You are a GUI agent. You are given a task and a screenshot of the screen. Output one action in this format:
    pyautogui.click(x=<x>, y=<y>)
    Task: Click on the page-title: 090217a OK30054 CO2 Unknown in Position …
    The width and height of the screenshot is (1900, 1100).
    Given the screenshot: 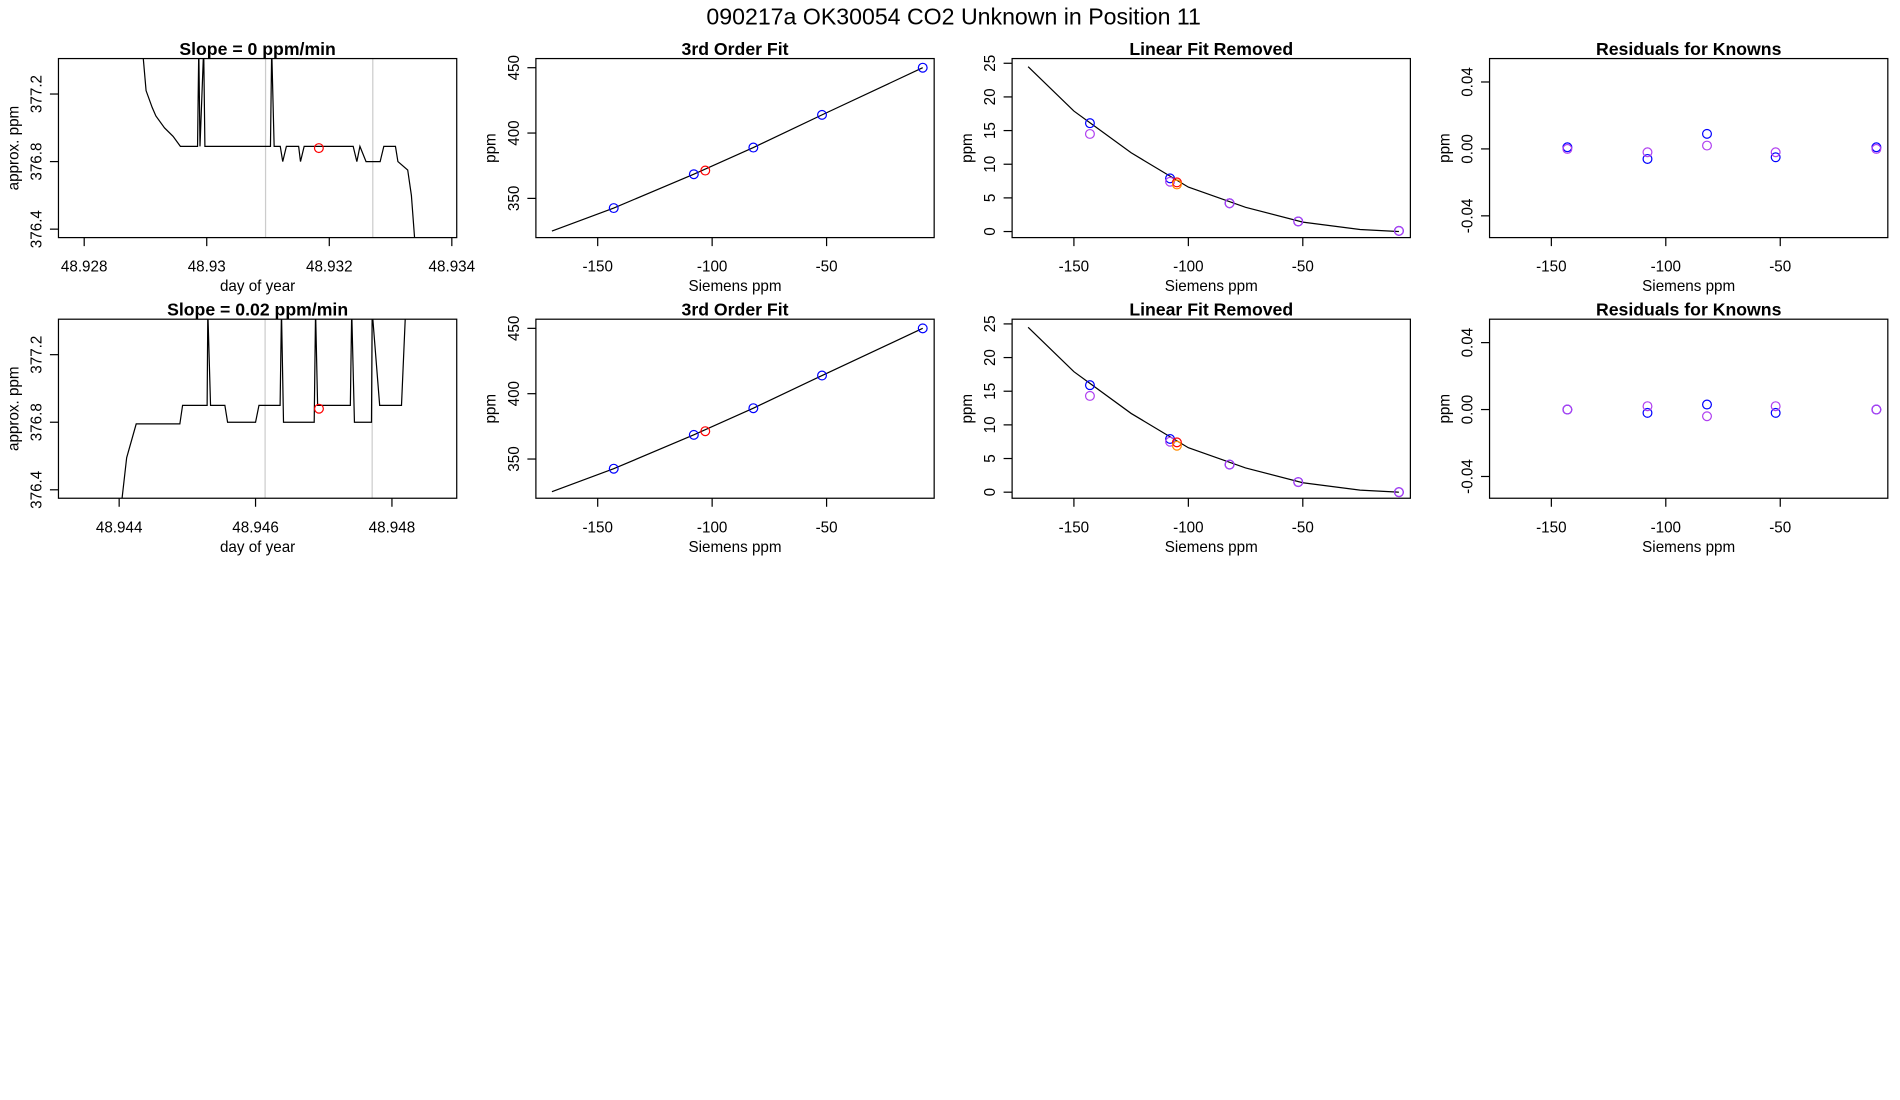 What is the action you would take?
    pyautogui.click(x=953, y=16)
    